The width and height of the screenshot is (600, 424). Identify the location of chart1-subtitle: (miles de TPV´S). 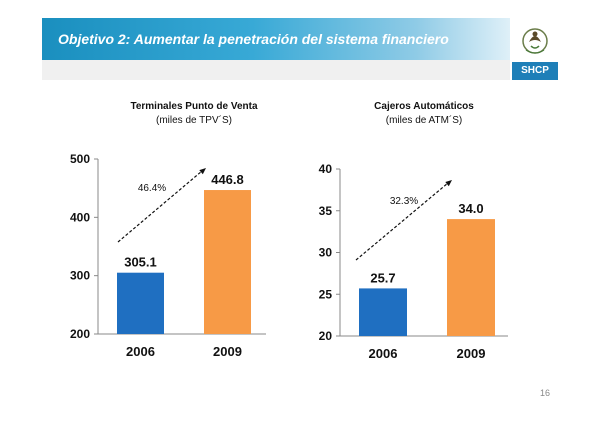
(194, 120).